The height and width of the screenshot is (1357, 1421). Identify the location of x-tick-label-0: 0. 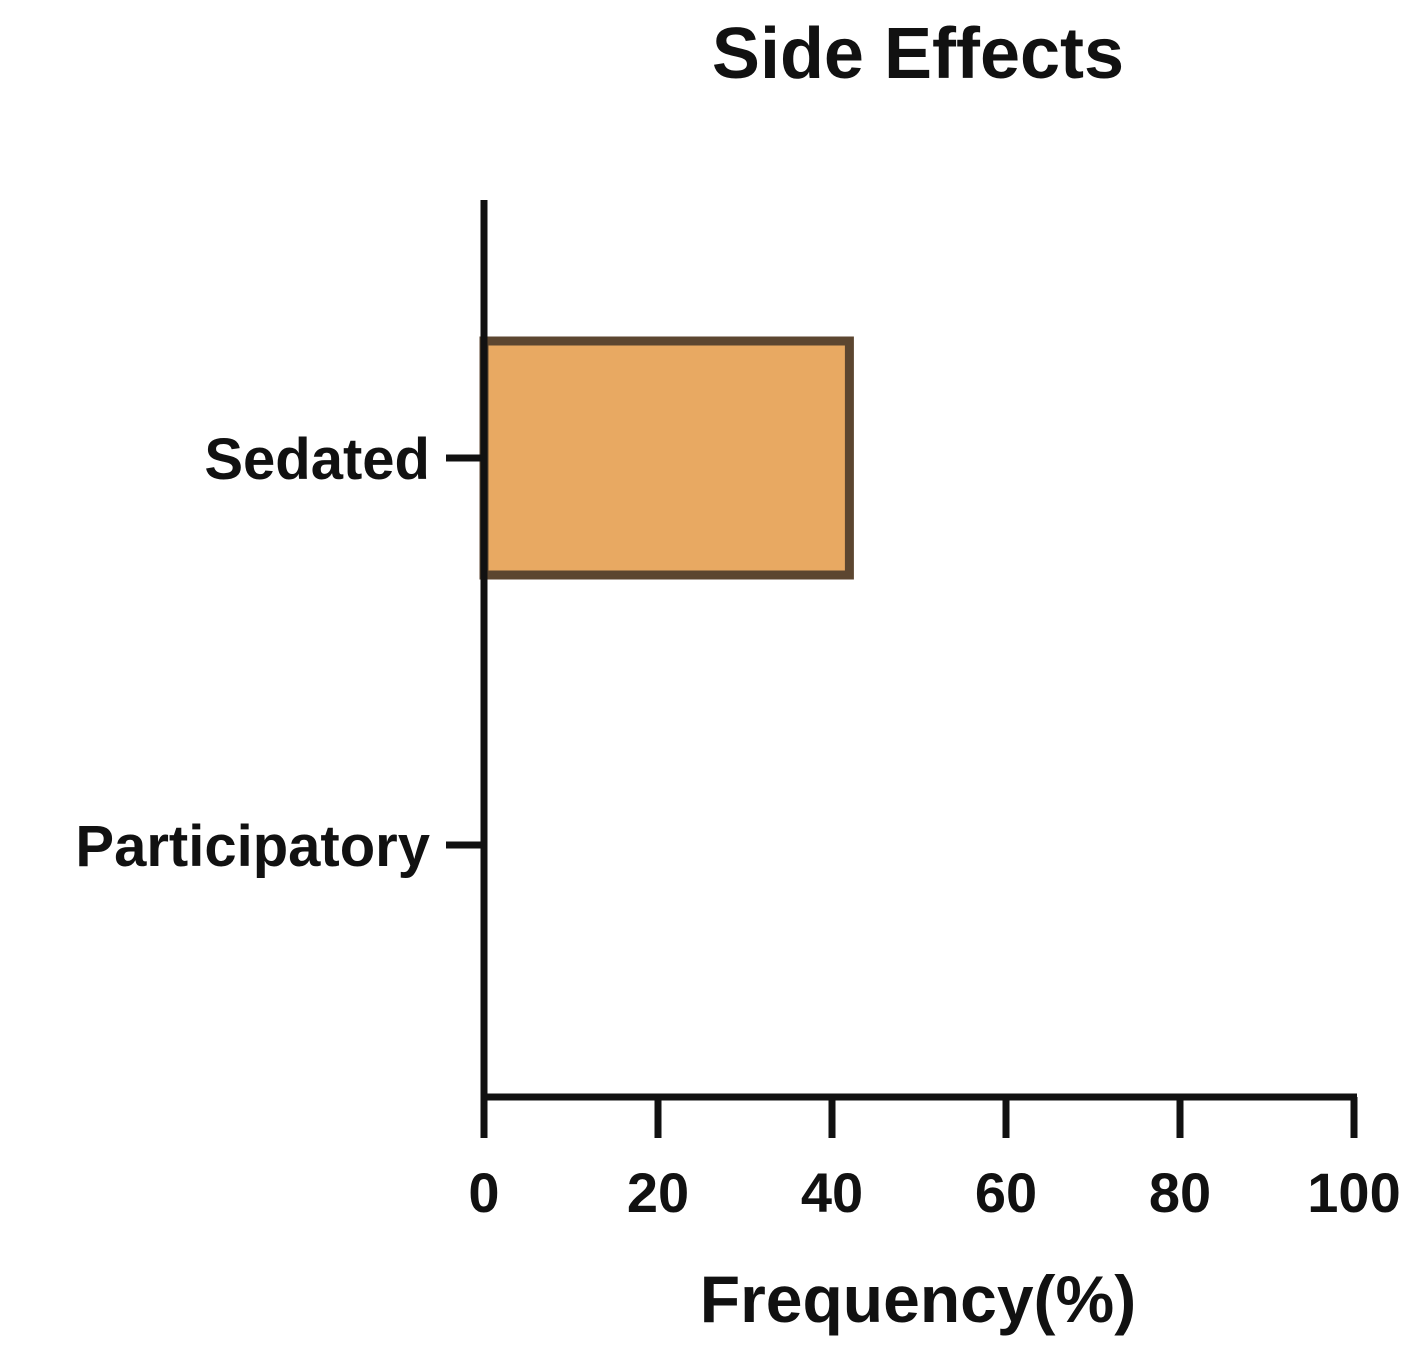
(483, 1192).